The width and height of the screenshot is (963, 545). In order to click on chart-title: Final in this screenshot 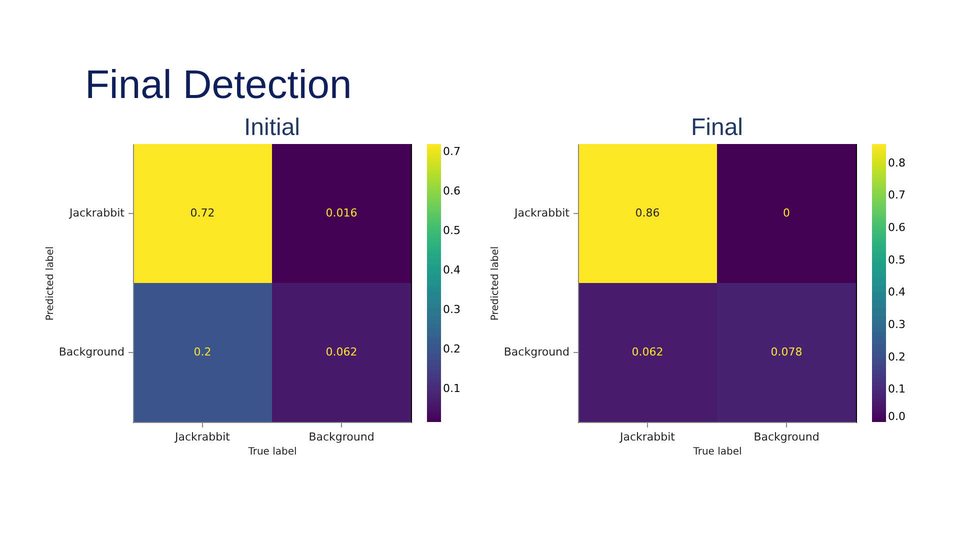, I will do `click(717, 127)`.